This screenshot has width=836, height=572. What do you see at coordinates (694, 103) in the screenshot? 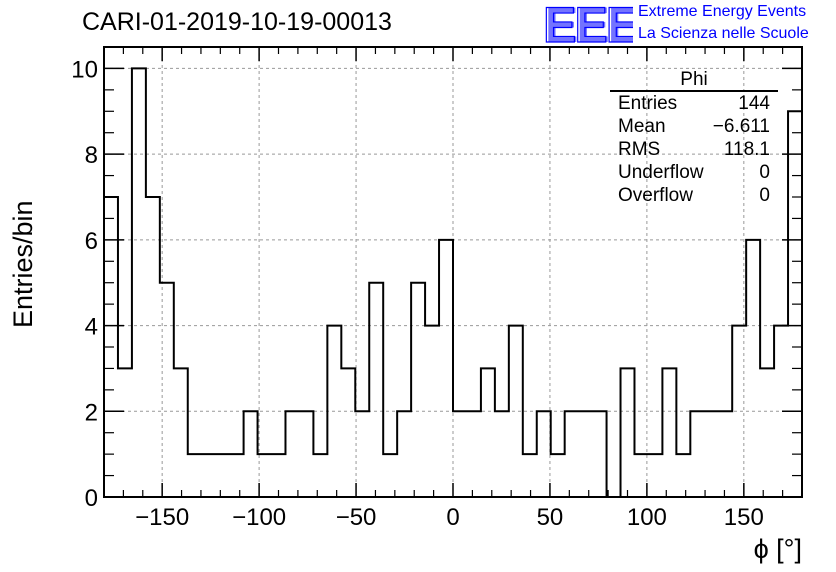
I see `stats-row-entries: Entries 144` at bounding box center [694, 103].